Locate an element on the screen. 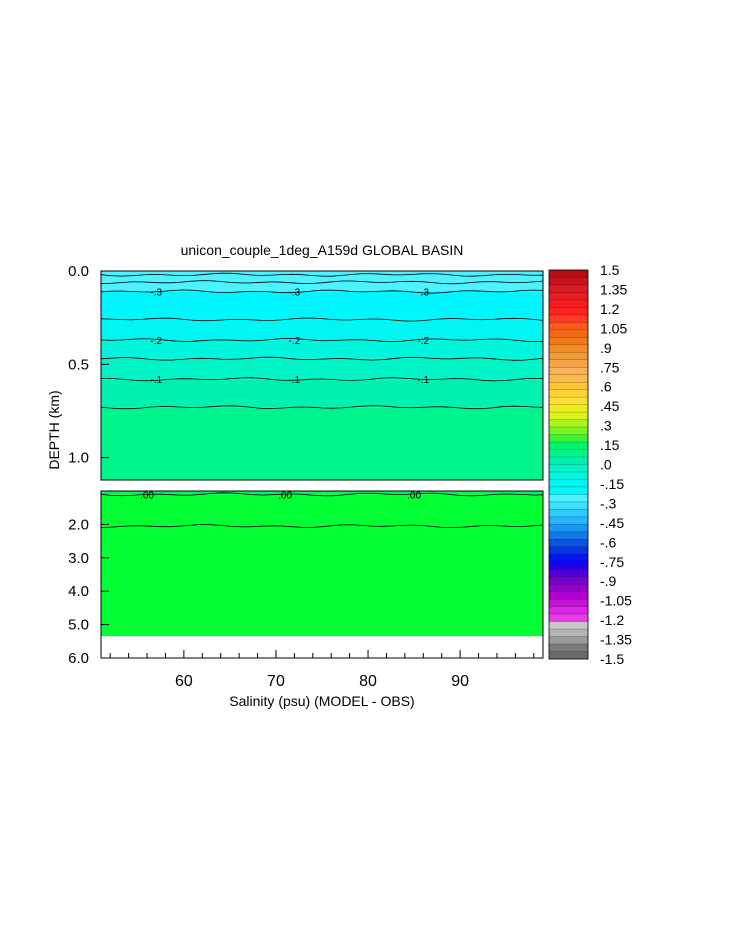  lower-panel: .00 .00 .00 2.0 3.0 4.0 5.0 6.0 is located at coordinates (306, 578).